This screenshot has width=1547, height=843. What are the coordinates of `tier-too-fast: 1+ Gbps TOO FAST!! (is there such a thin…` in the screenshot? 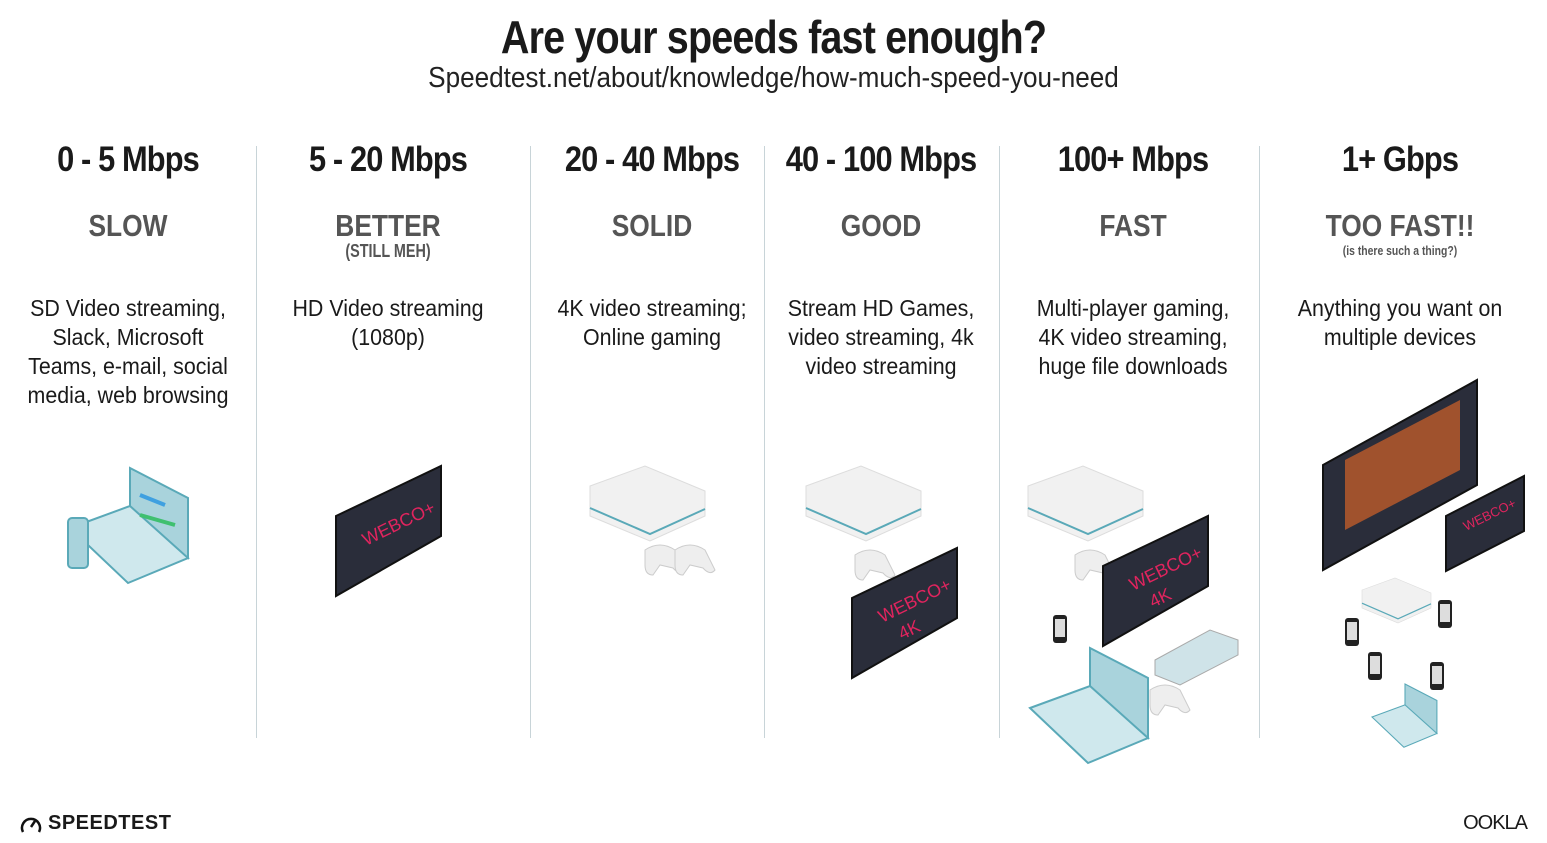 It's located at (1400, 200).